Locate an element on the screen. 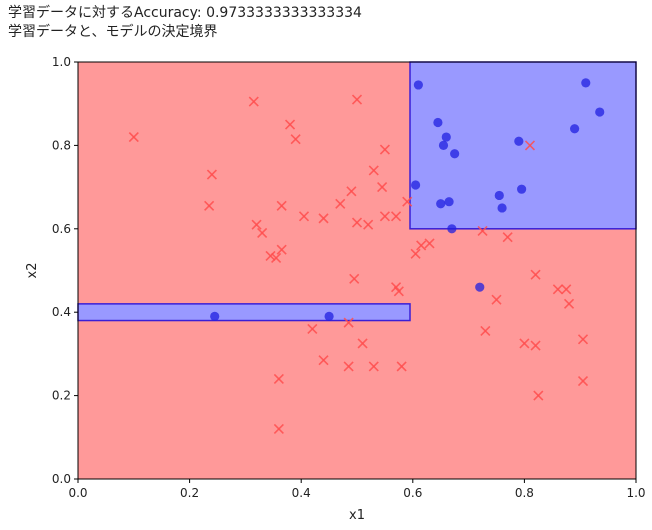 This screenshot has width=652, height=530. chart-subtitle: 学習データと、モデルの決定境界 is located at coordinates (113, 32).